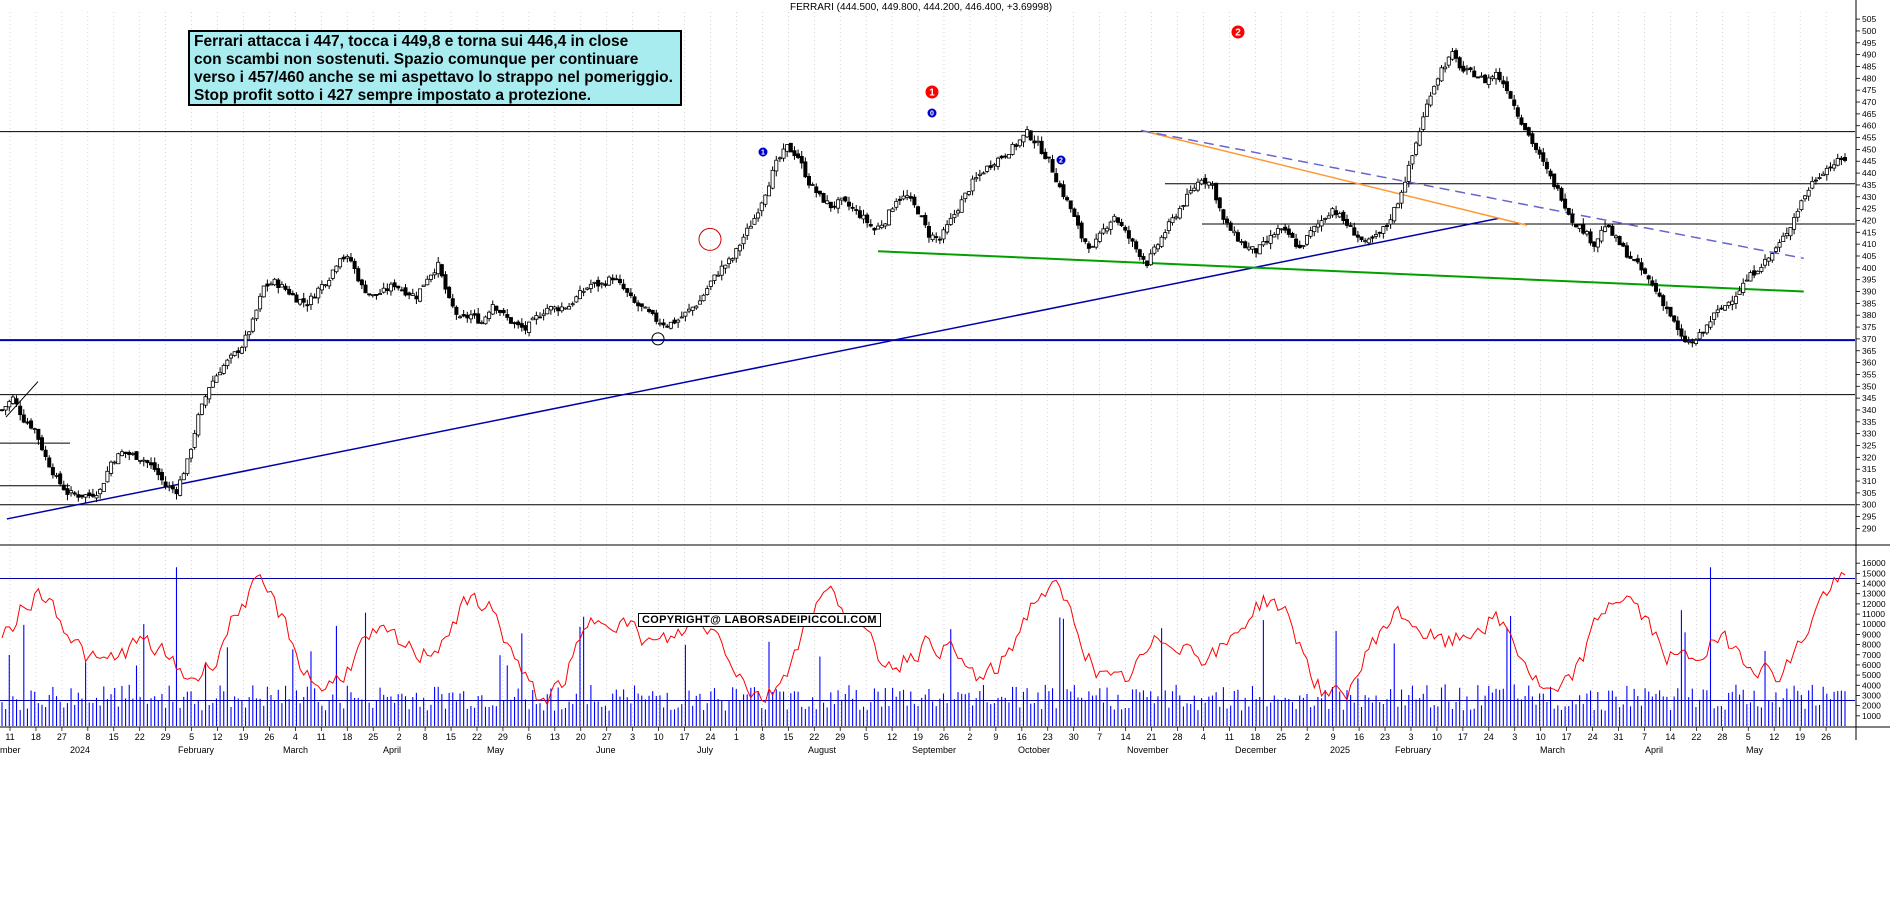  I want to click on price-tick-label: 425, so click(1869, 209).